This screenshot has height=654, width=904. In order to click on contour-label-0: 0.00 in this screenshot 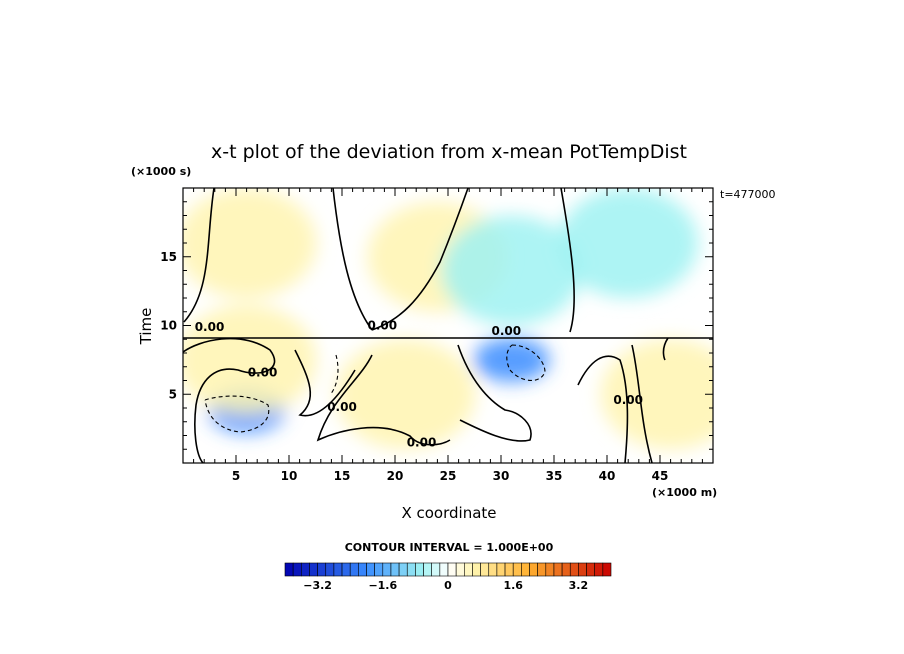, I will do `click(210, 327)`.